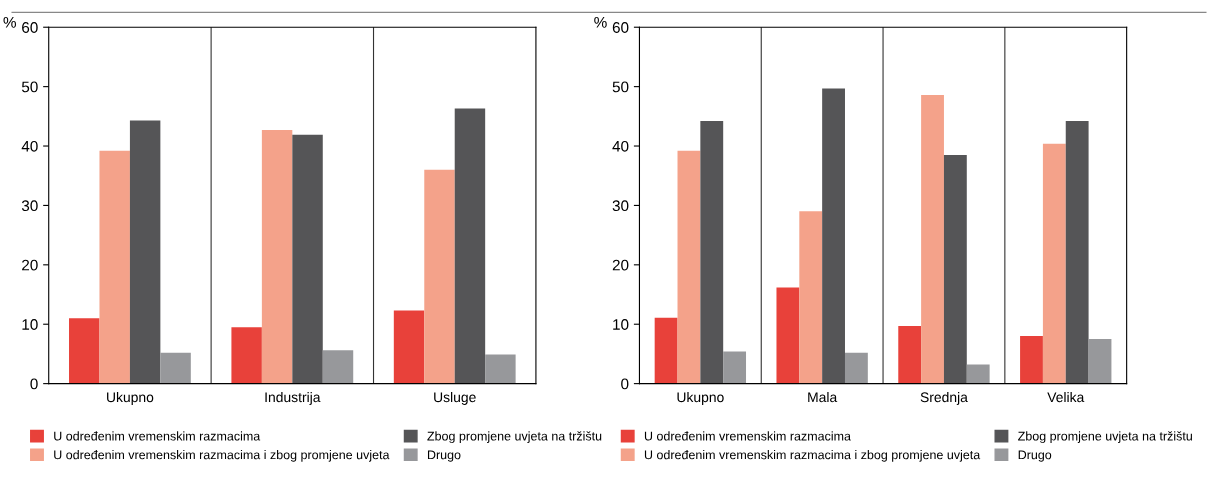  I want to click on x-tick-label: Industrija, so click(293, 398).